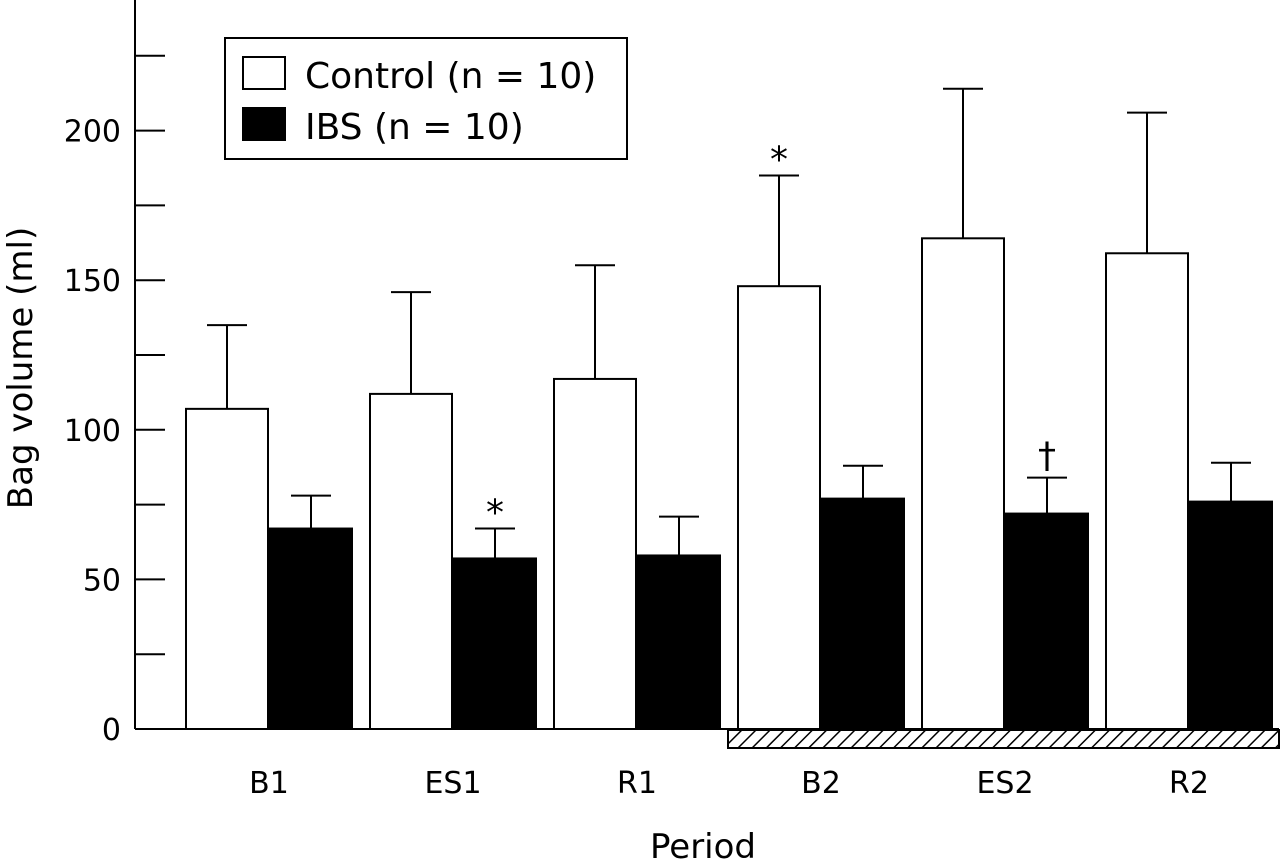 This screenshot has width=1280, height=862. I want to click on legend: Control (n = 10) IBS (n = 10), so click(426, 98).